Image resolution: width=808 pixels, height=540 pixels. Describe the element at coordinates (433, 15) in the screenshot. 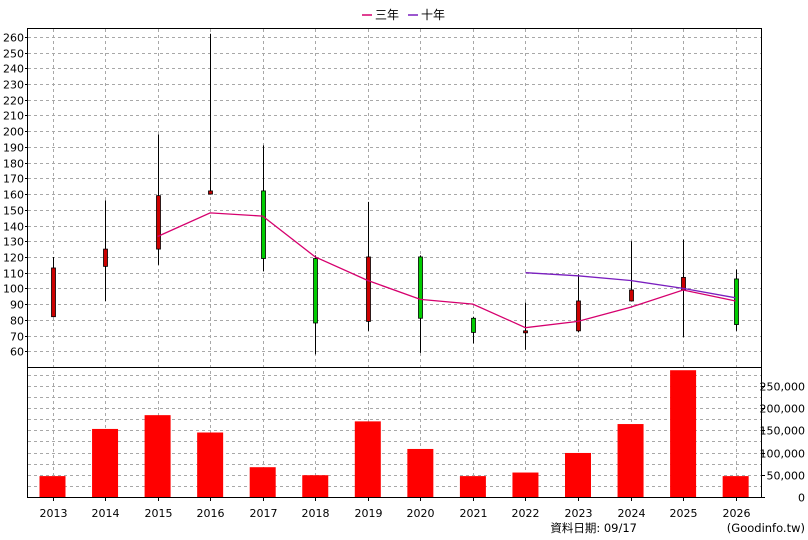

I see `legend-label-10y: 十年` at that location.